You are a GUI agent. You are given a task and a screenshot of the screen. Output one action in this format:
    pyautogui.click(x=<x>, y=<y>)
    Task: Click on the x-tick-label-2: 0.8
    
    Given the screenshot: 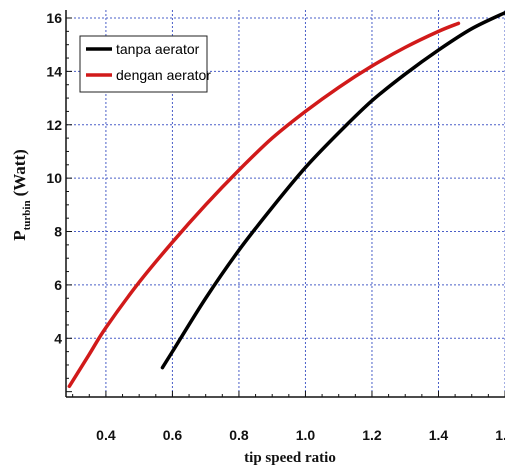 What is the action you would take?
    pyautogui.click(x=239, y=435)
    